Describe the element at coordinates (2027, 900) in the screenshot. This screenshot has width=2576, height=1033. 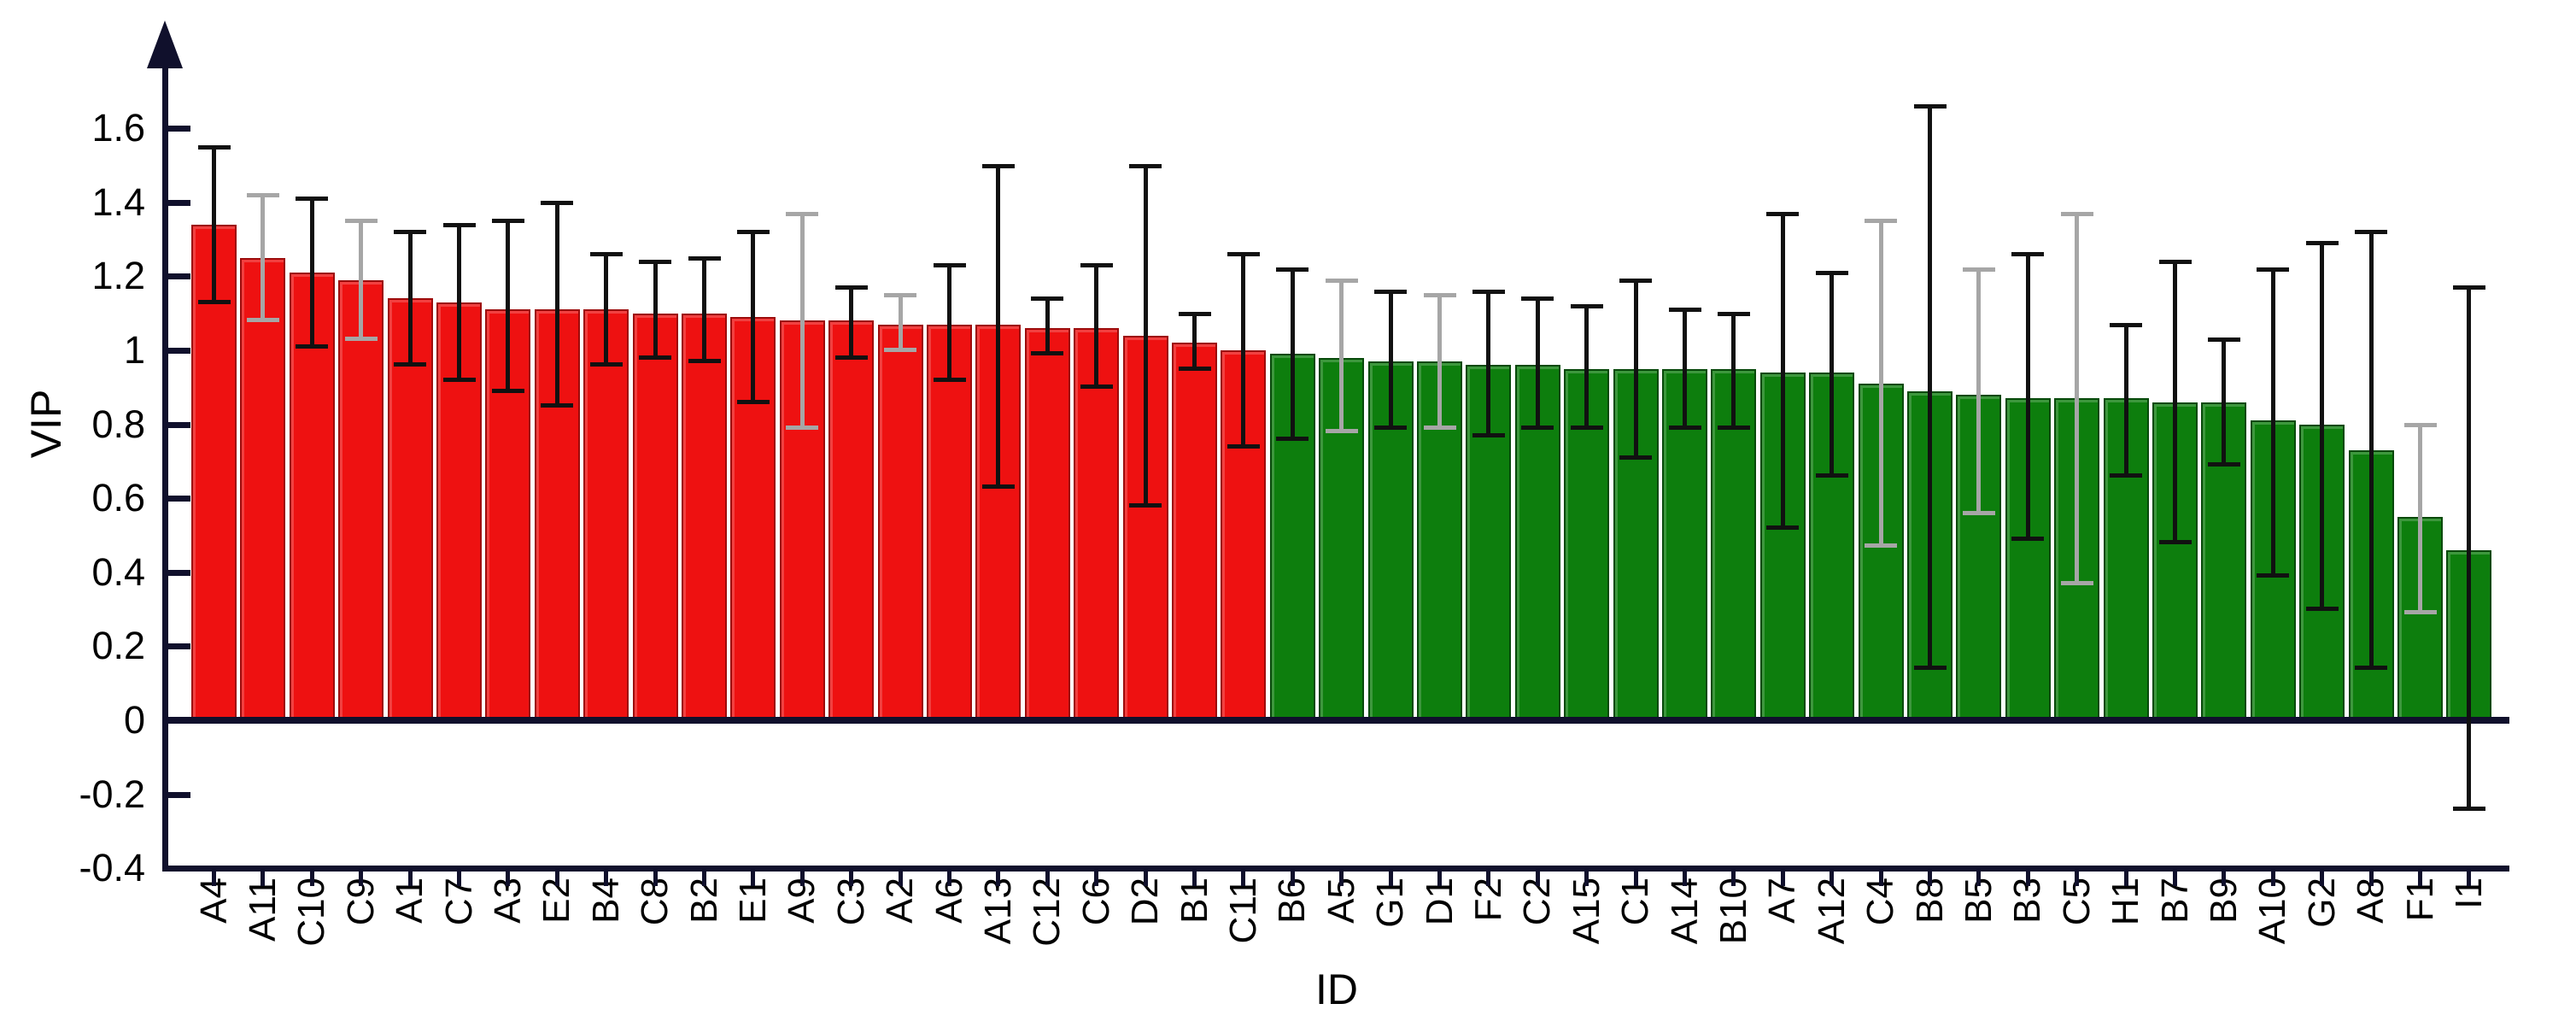
I see `x-tick-label: B3` at that location.